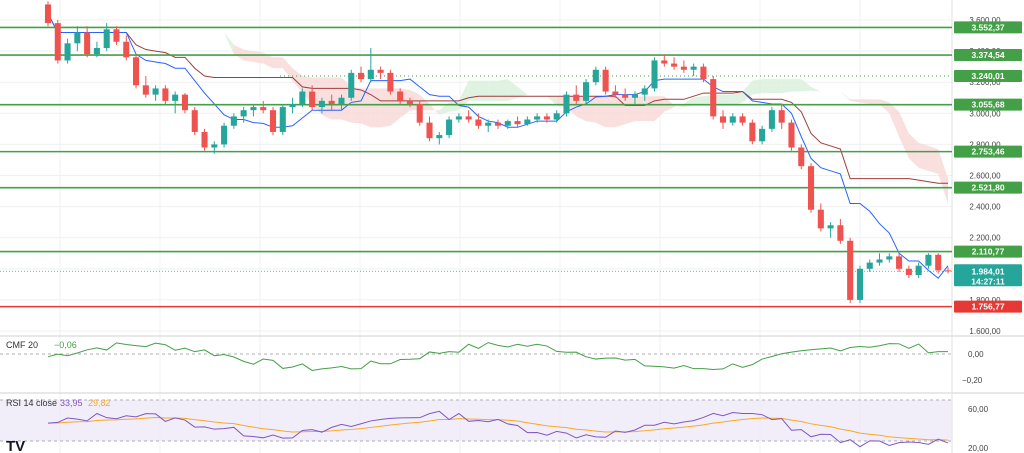  What do you see at coordinates (987, 55) in the screenshot?
I see `level-tag-label: 3.374,54` at bounding box center [987, 55].